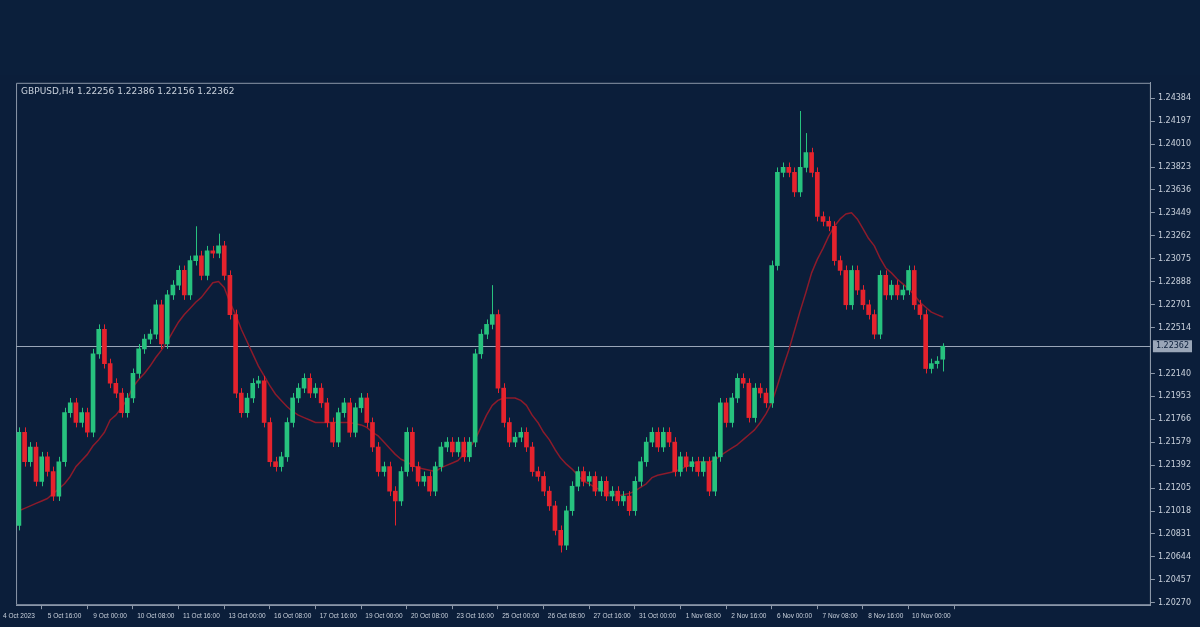 The width and height of the screenshot is (1200, 627). What do you see at coordinates (1174, 98) in the screenshot?
I see `y-tick-label: 1.24384` at bounding box center [1174, 98].